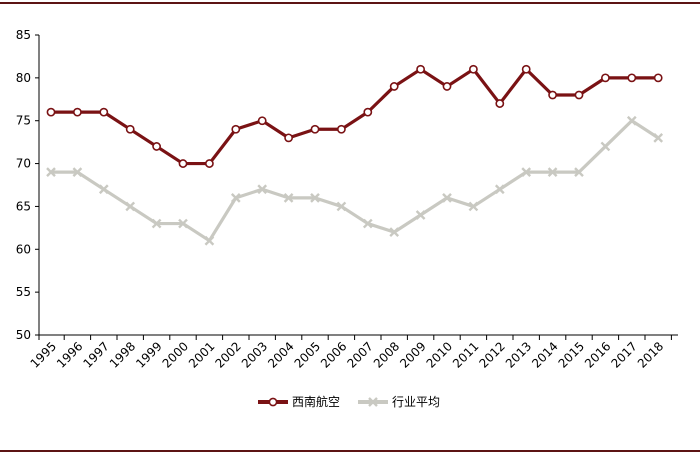 Image resolution: width=700 pixels, height=455 pixels. What do you see at coordinates (28, 185) in the screenshot?
I see `y-axis: 50 55 60 65 70 75 80 85` at bounding box center [28, 185].